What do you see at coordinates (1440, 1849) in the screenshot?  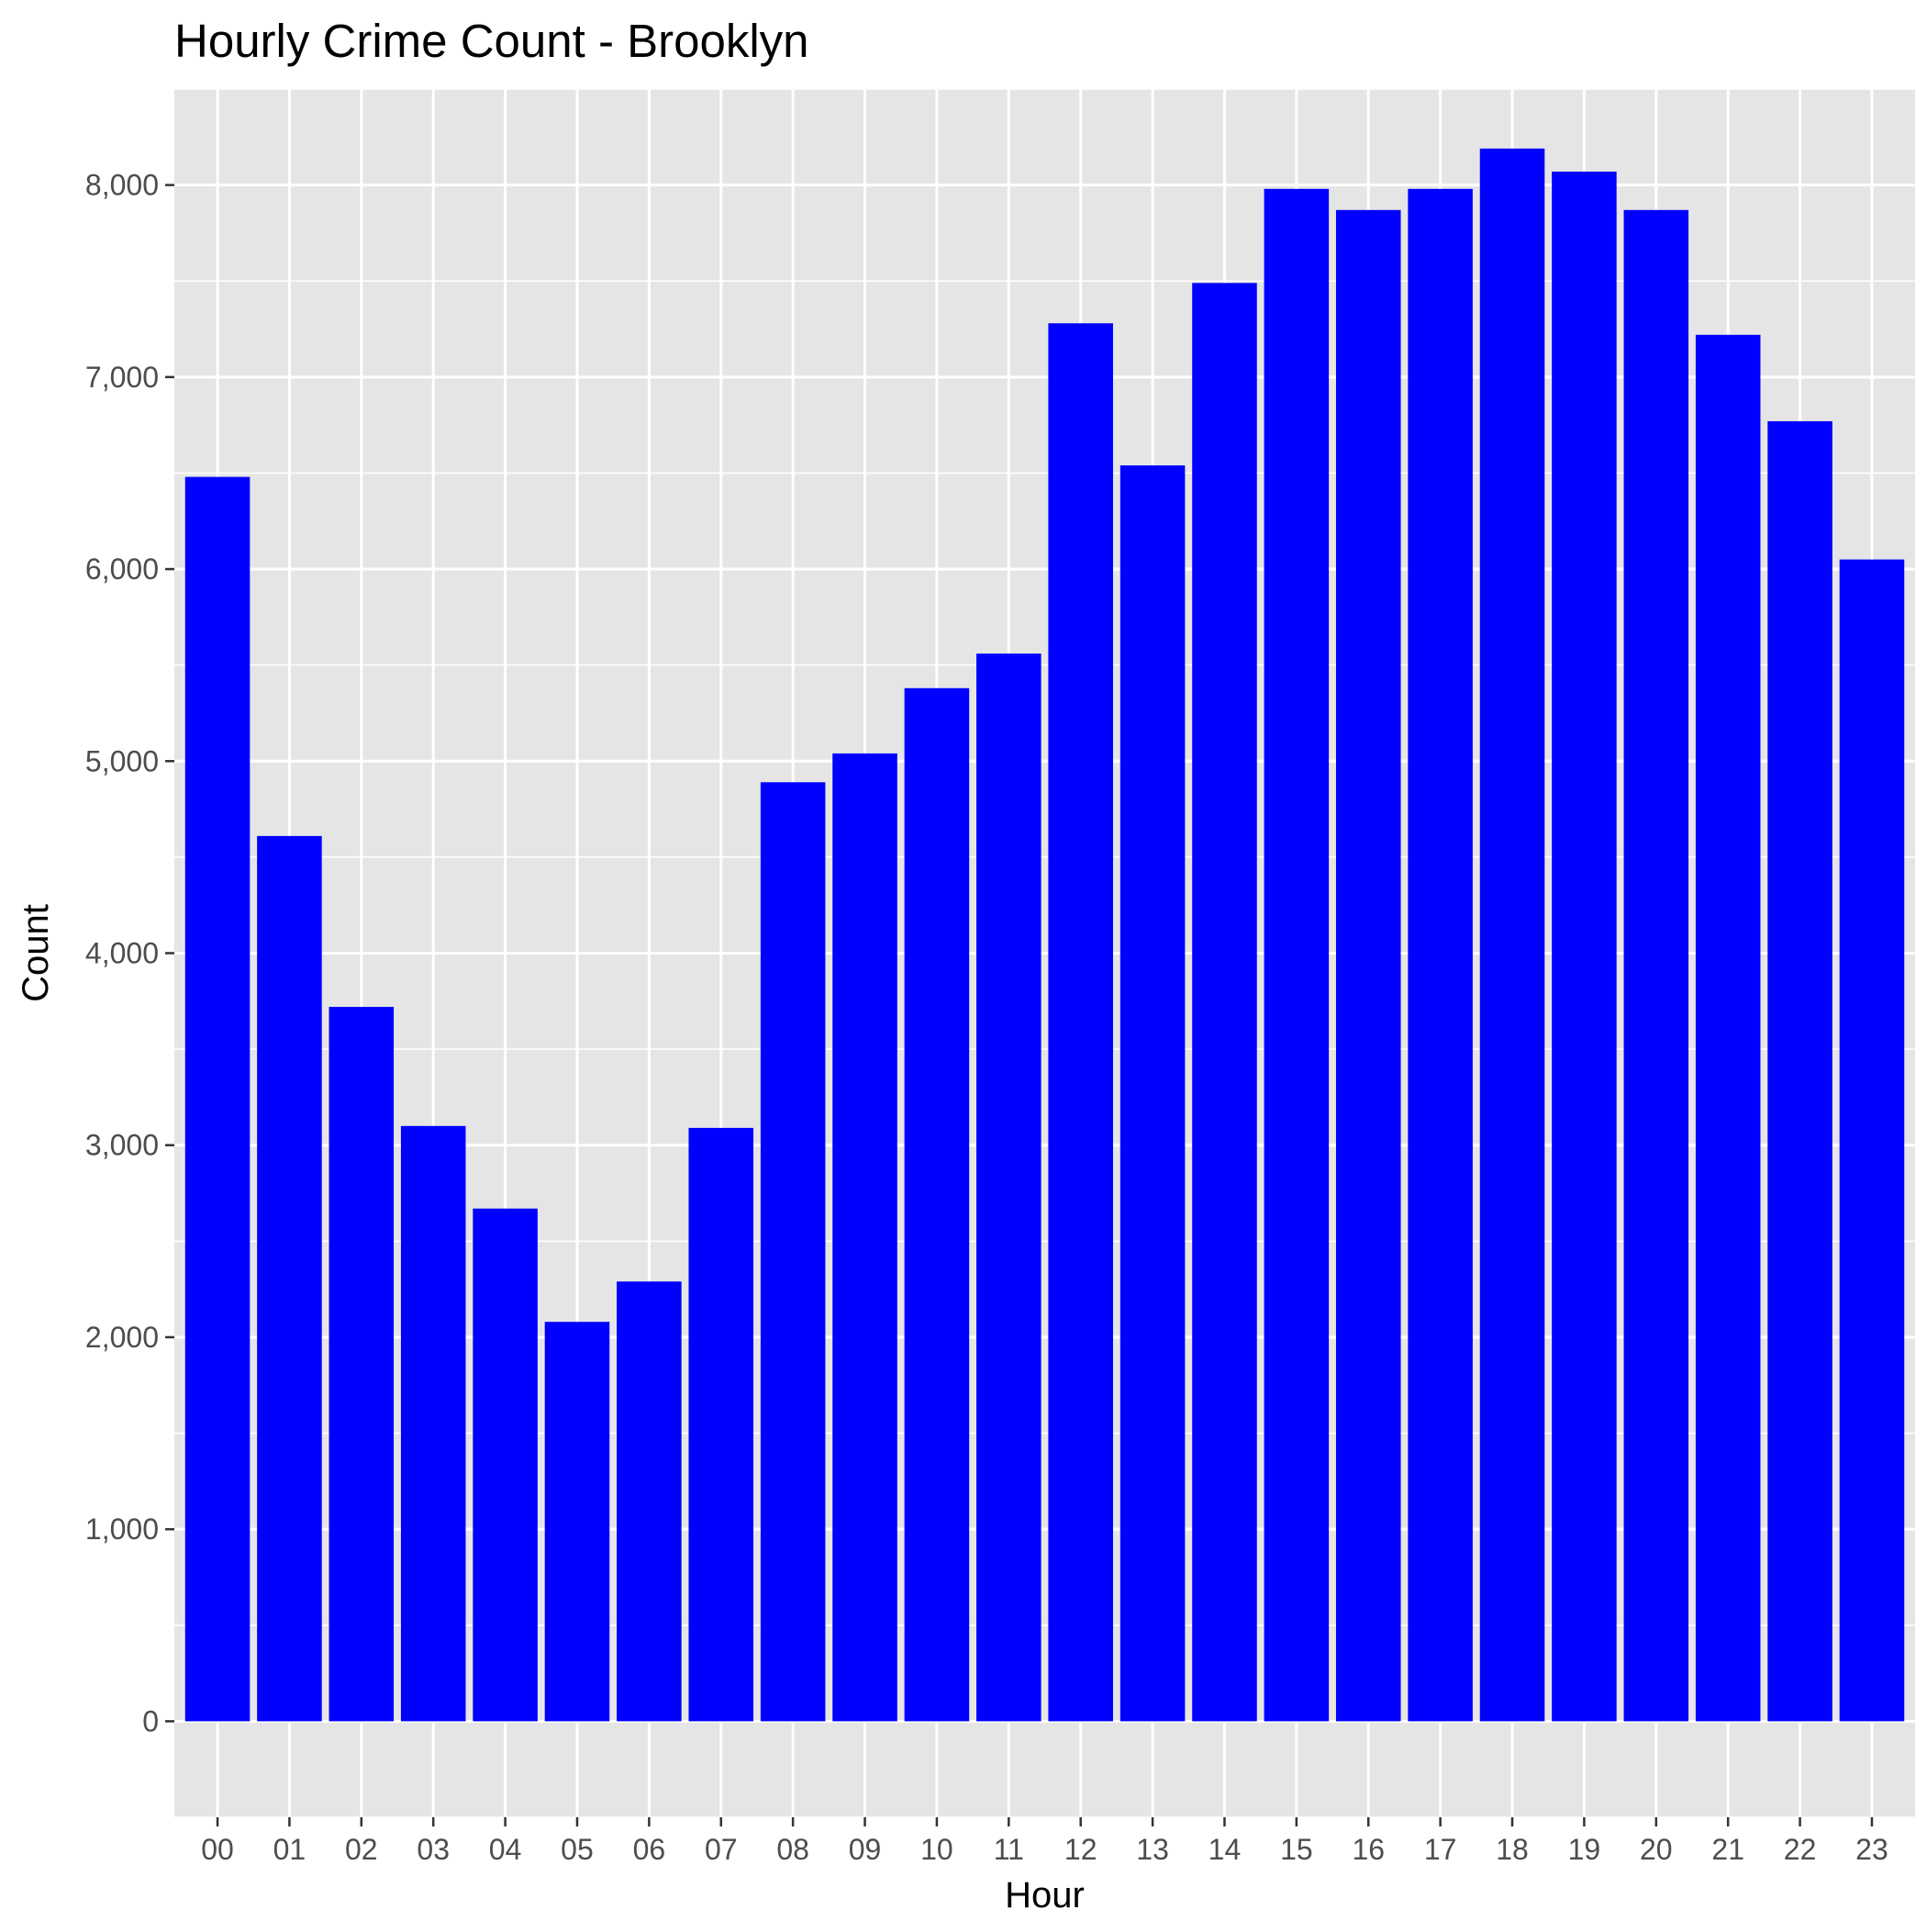 I see `x-tick-label: 17` at bounding box center [1440, 1849].